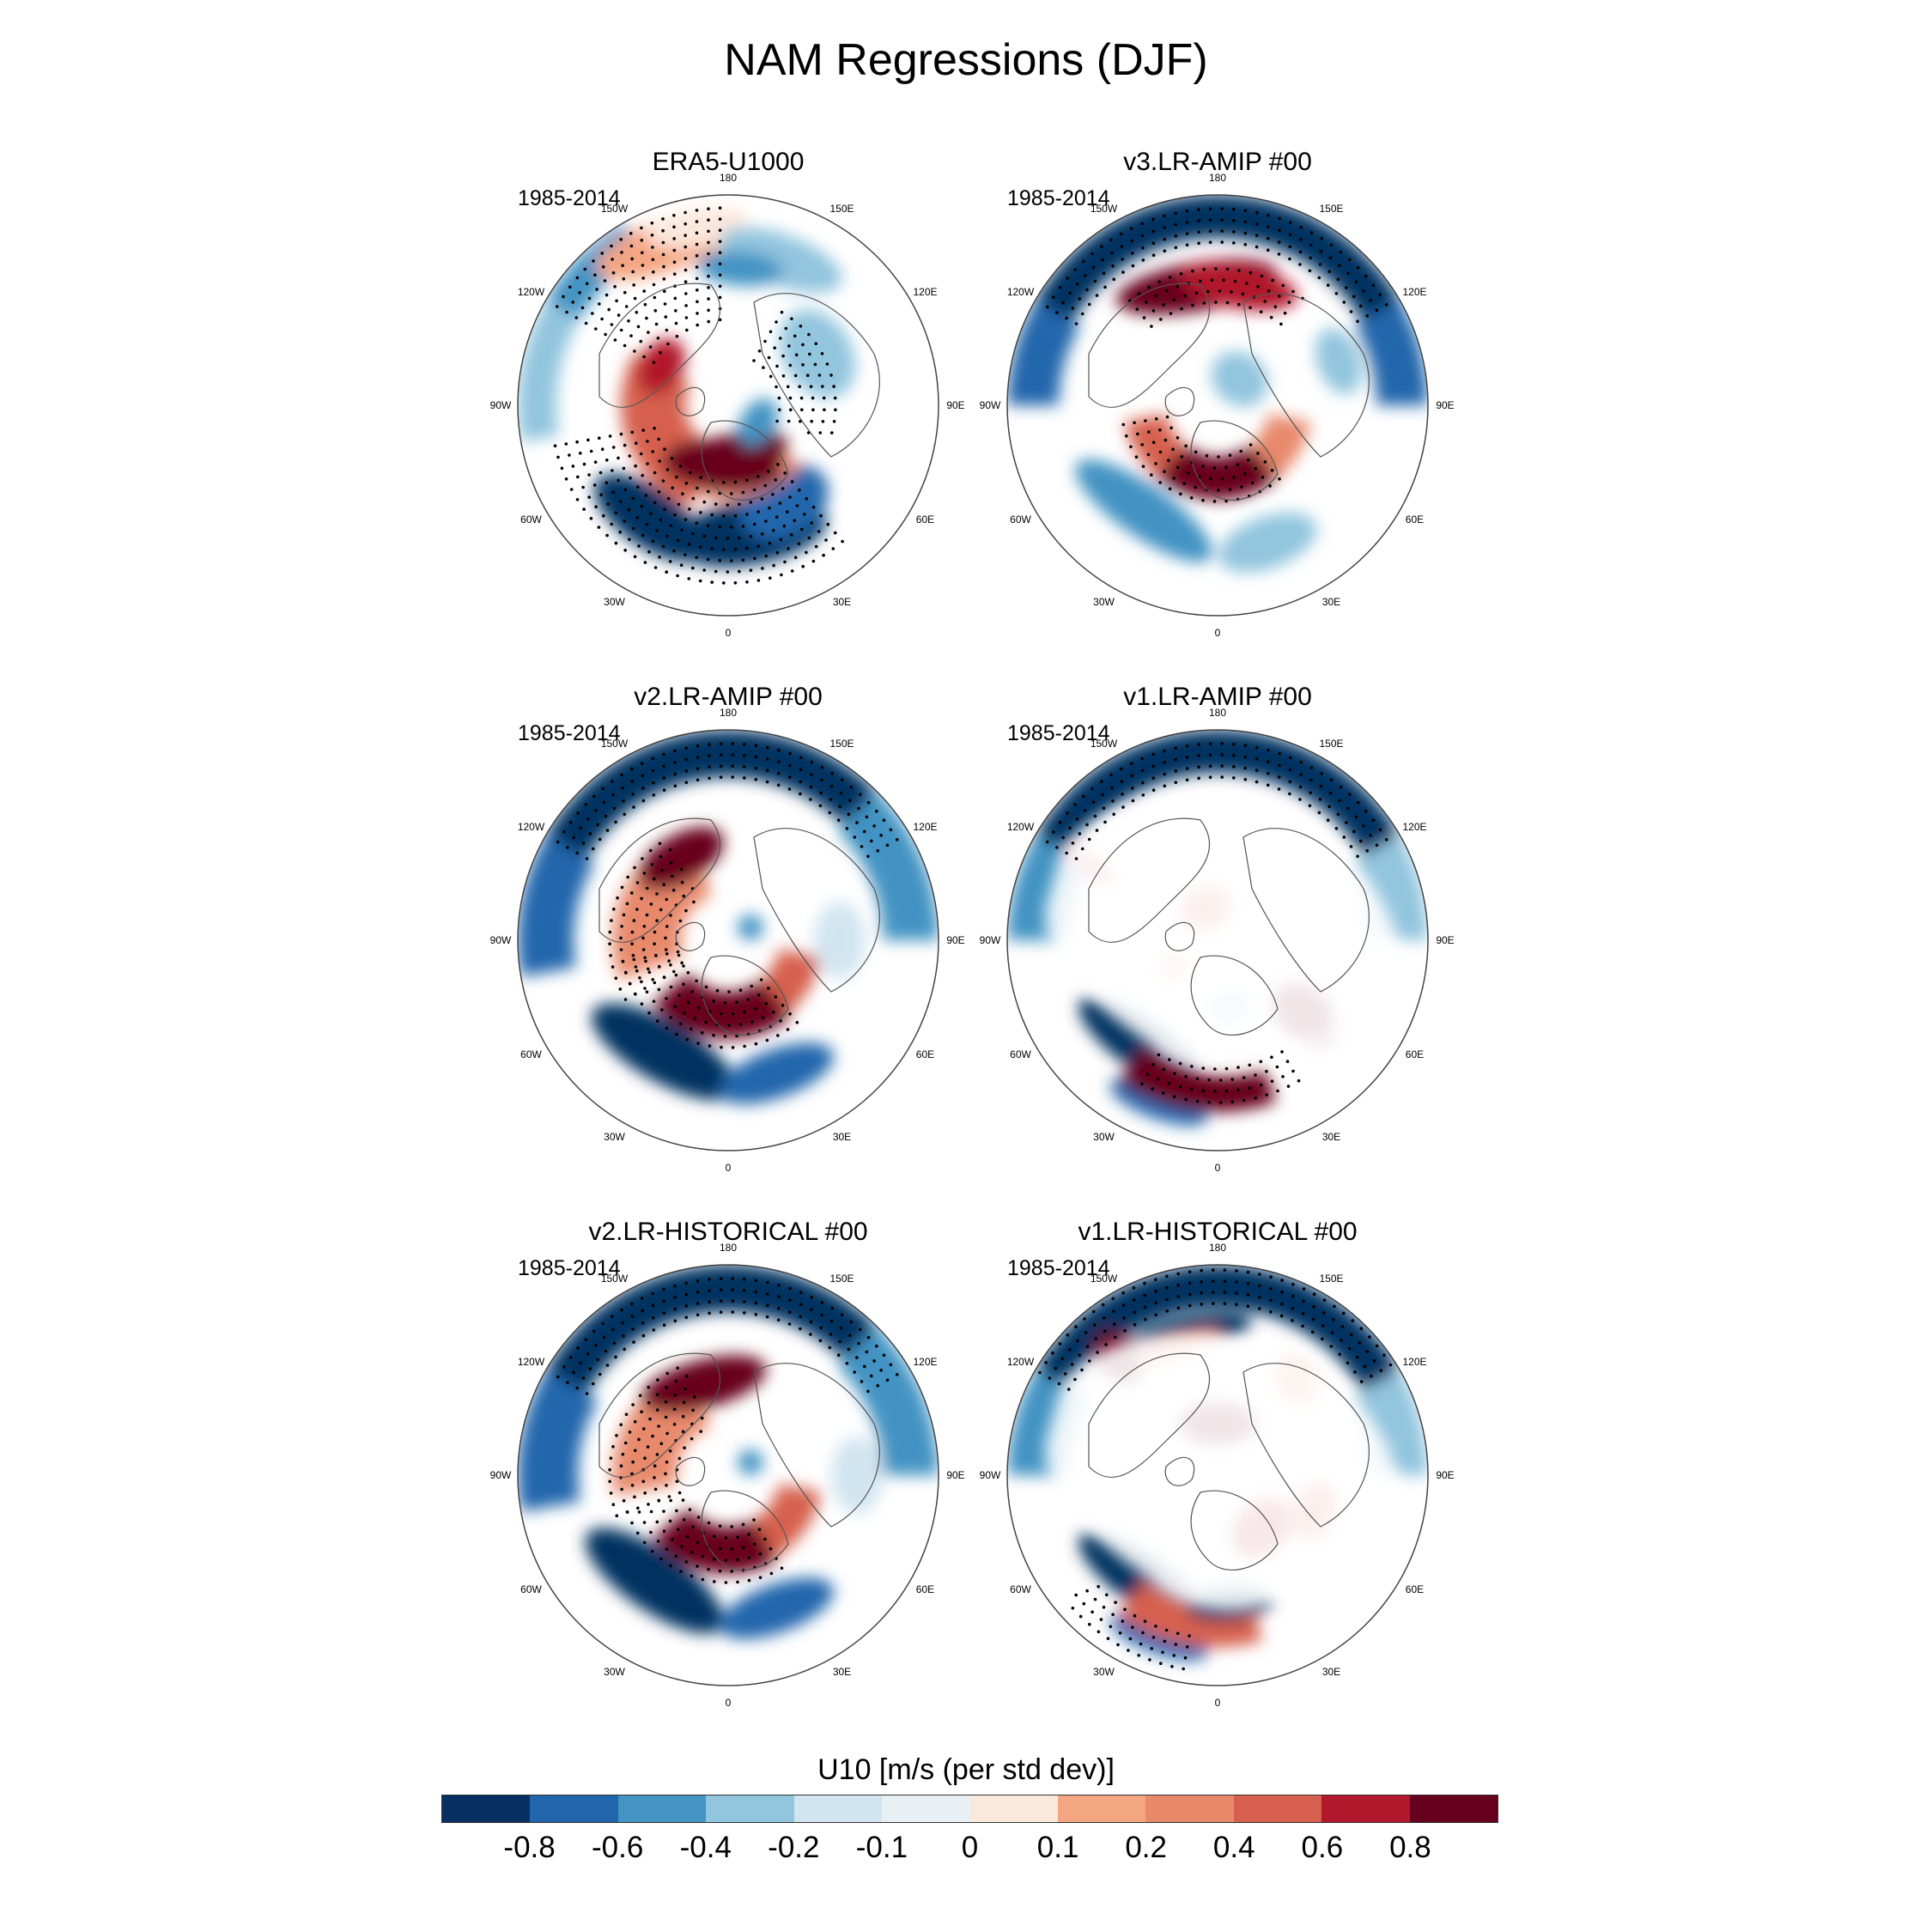  What do you see at coordinates (728, 1232) in the screenshot?
I see `panel-title: v2.LR-HISTORICAL #00` at bounding box center [728, 1232].